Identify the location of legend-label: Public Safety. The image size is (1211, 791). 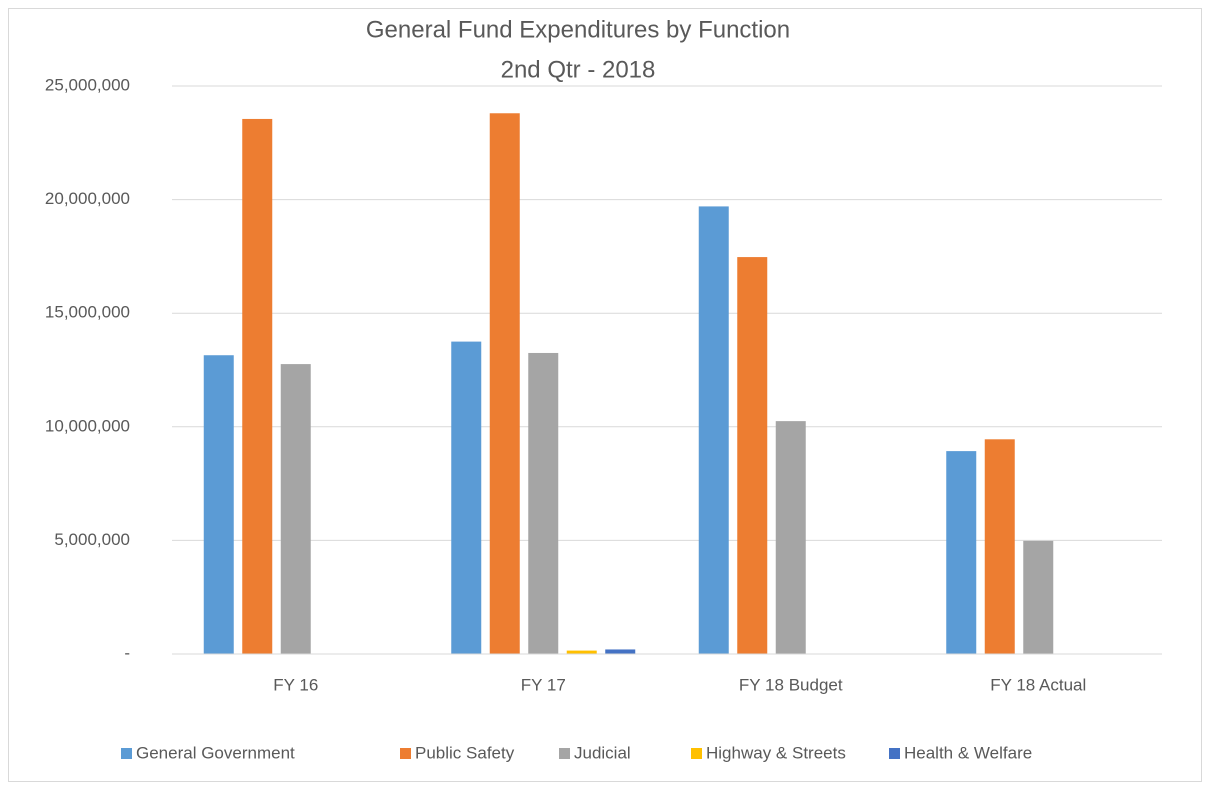
(465, 752).